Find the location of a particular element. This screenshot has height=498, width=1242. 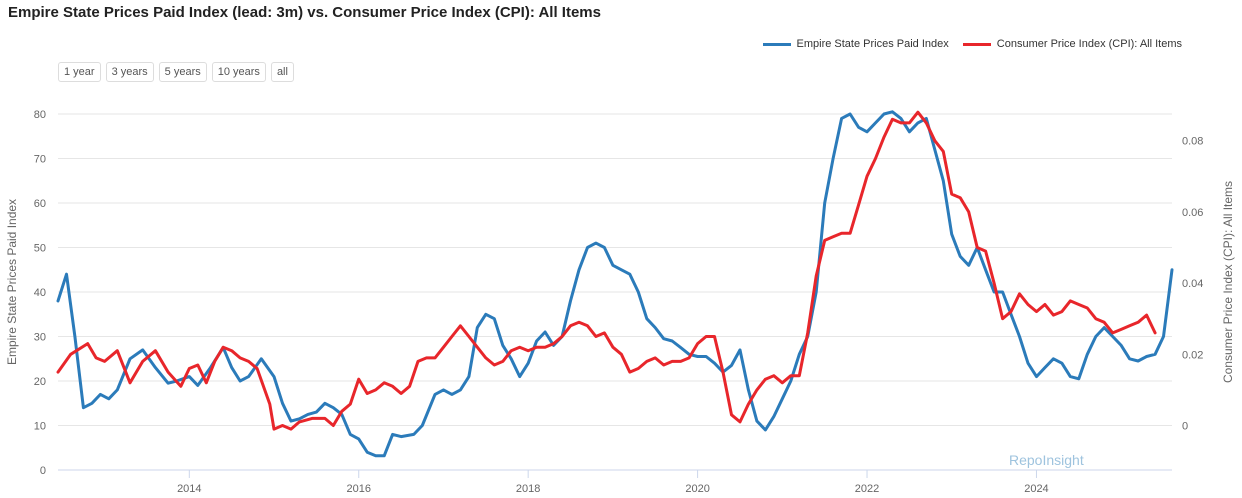

y-right-tick-label: 0.02 is located at coordinates (1192, 355).